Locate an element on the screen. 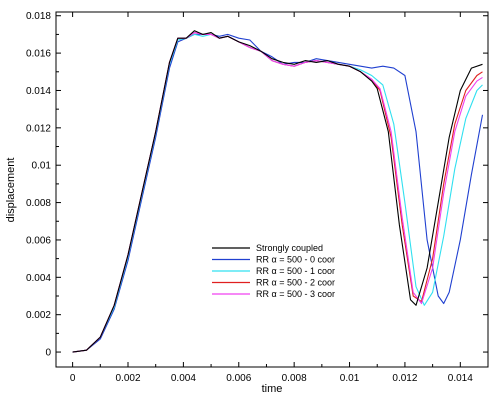  x-tick-label: 0.008 is located at coordinates (294, 378).